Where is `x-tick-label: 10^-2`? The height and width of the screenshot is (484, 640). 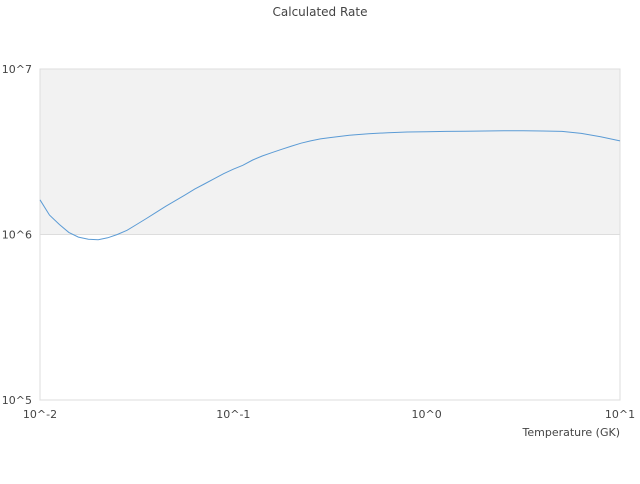 x-tick-label: 10^-2 is located at coordinates (40, 414).